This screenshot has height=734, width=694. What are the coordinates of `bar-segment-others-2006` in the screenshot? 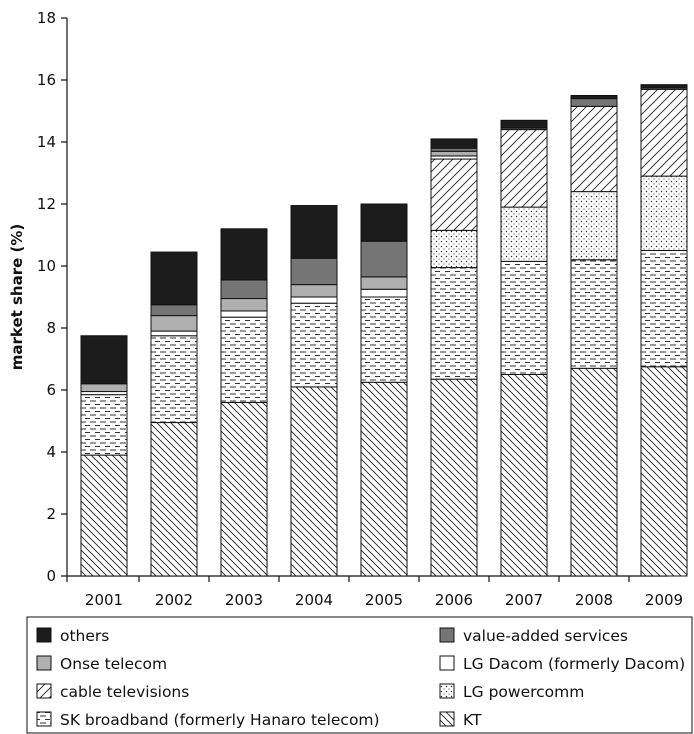 It's located at (454, 143).